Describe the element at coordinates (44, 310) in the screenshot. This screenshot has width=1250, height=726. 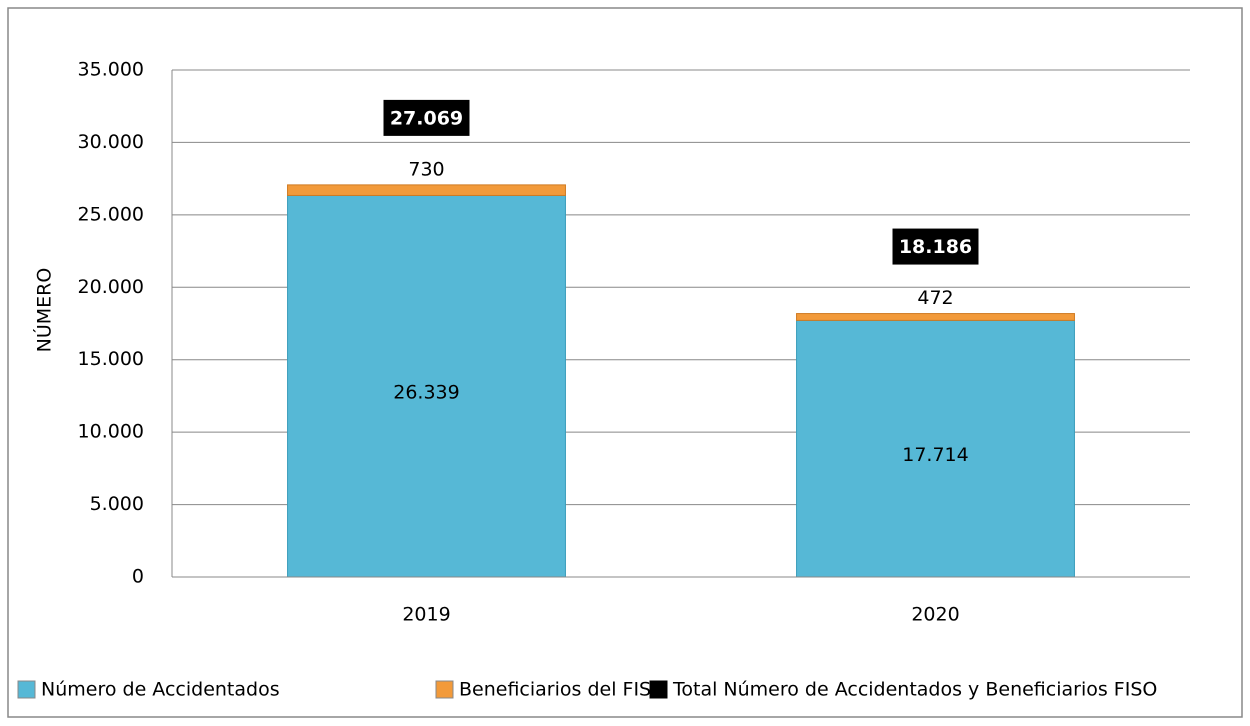
I see `y-axis-label: NÚMERO` at that location.